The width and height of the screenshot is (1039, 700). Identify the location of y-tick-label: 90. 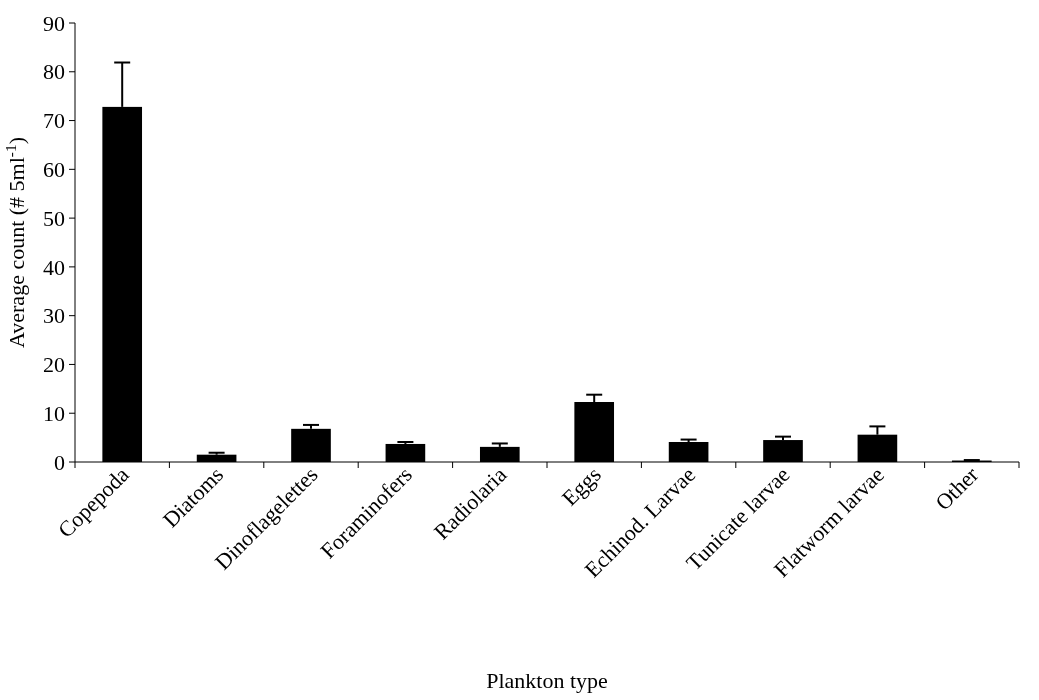
(54, 23).